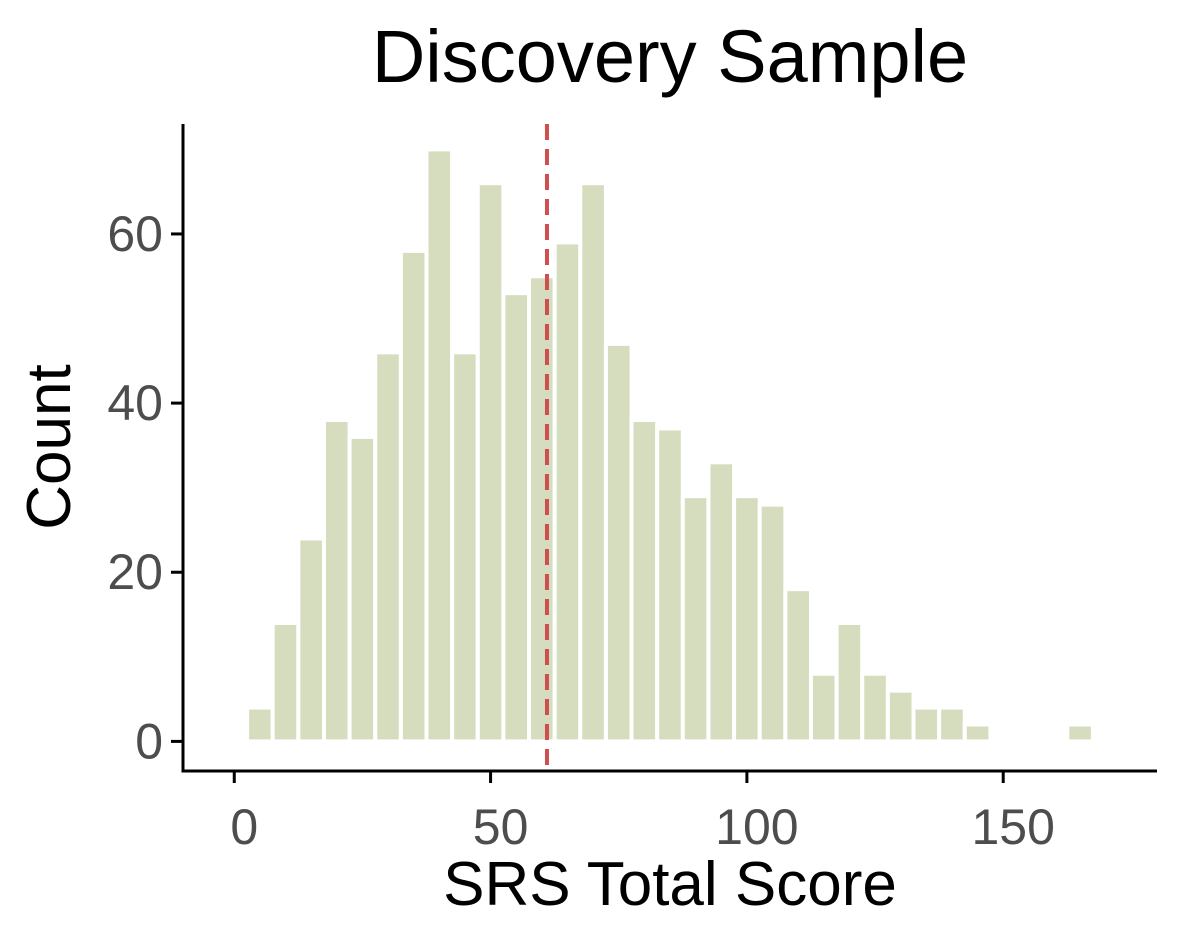  I want to click on x-tick-label: 150, so click(1012, 827).